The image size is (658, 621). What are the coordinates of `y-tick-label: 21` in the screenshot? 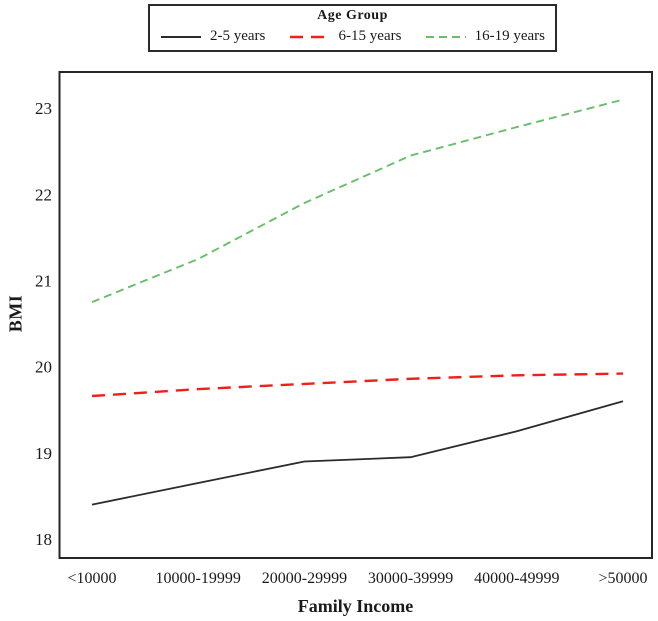 It's located at (43, 281).